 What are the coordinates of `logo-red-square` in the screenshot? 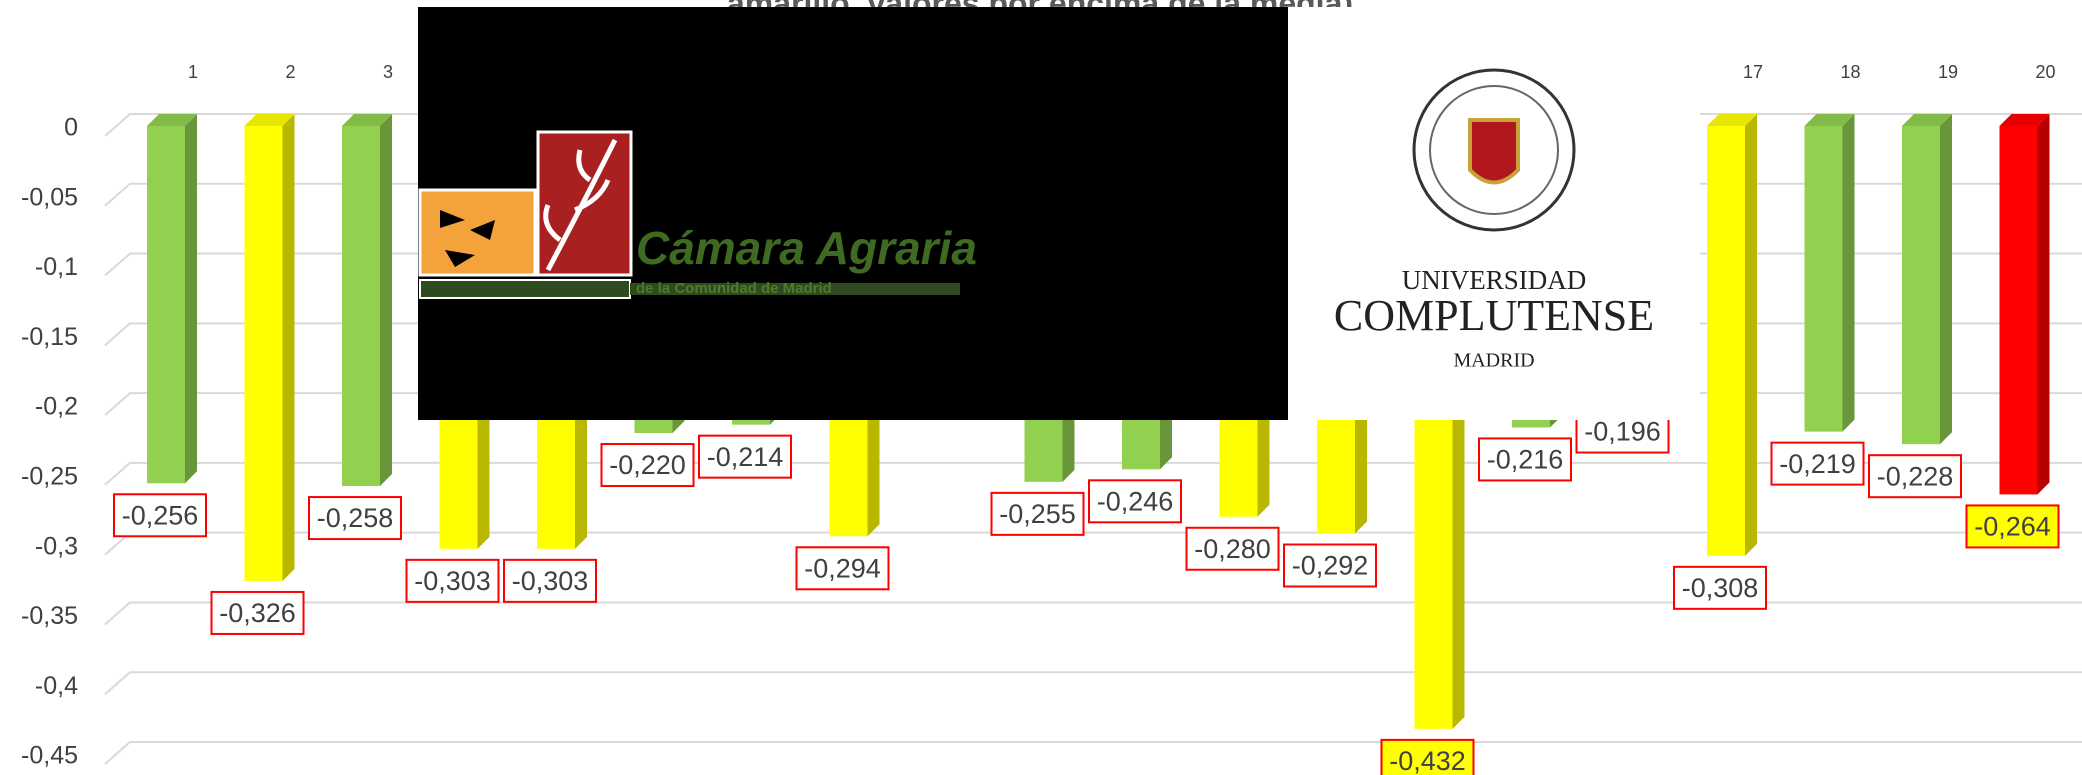 It's located at (584, 203).